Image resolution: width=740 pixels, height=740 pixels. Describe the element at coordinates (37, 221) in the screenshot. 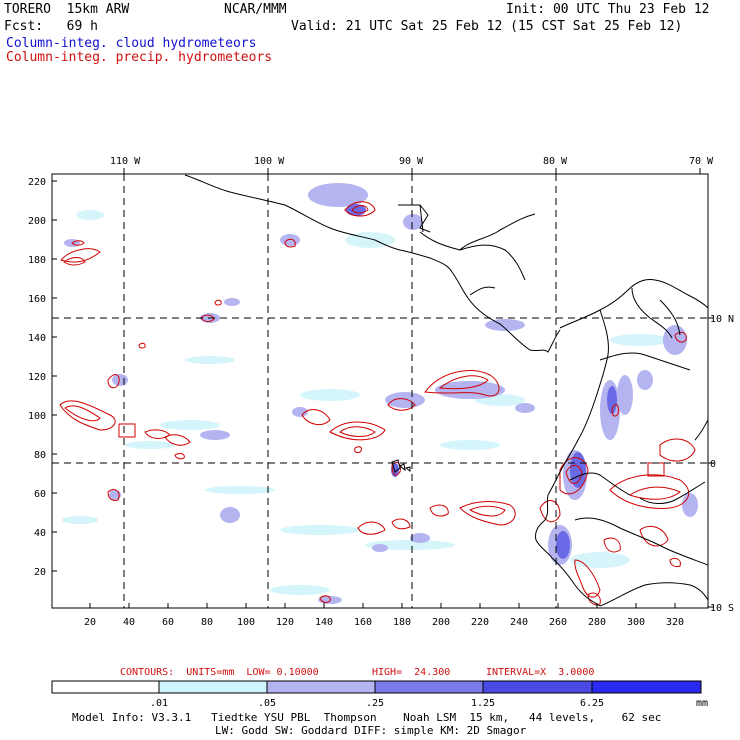

I see `y-tick: 200` at that location.